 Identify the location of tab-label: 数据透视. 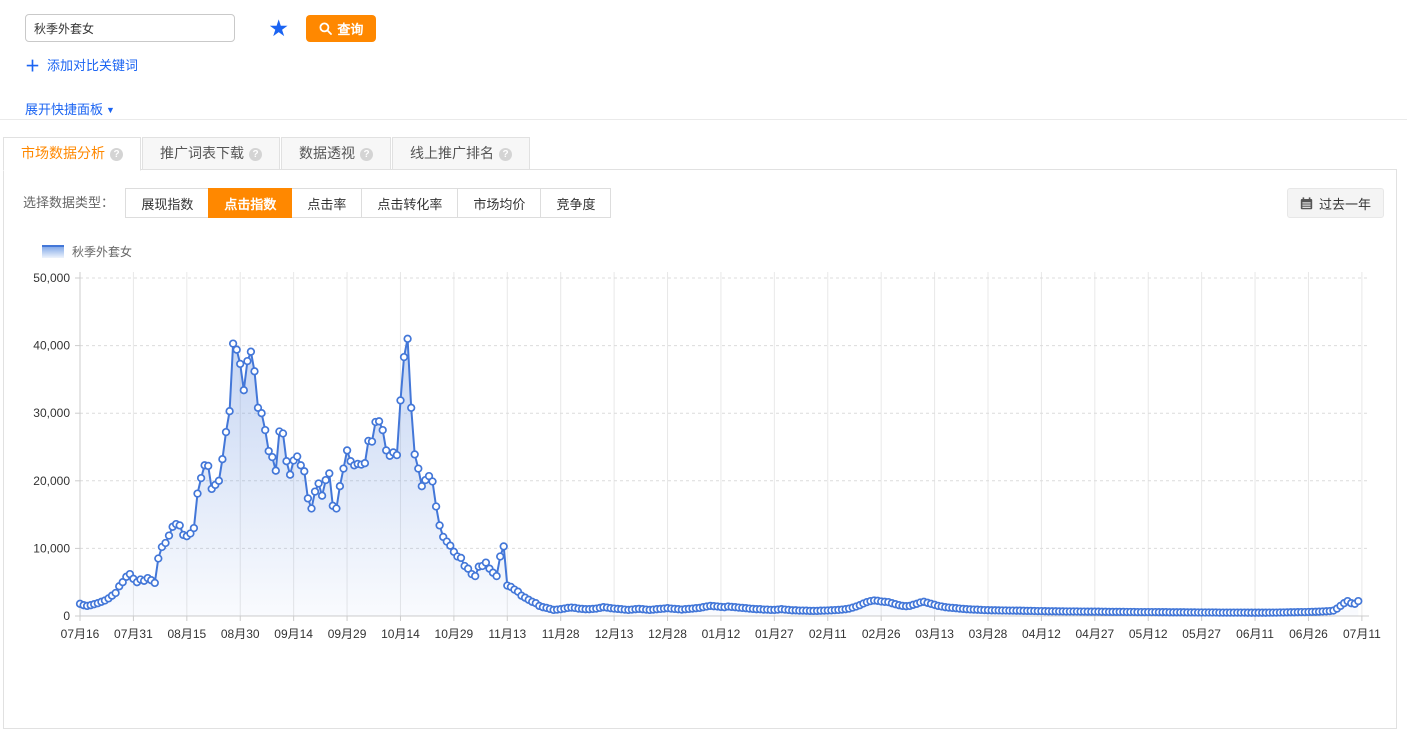
(327, 153).